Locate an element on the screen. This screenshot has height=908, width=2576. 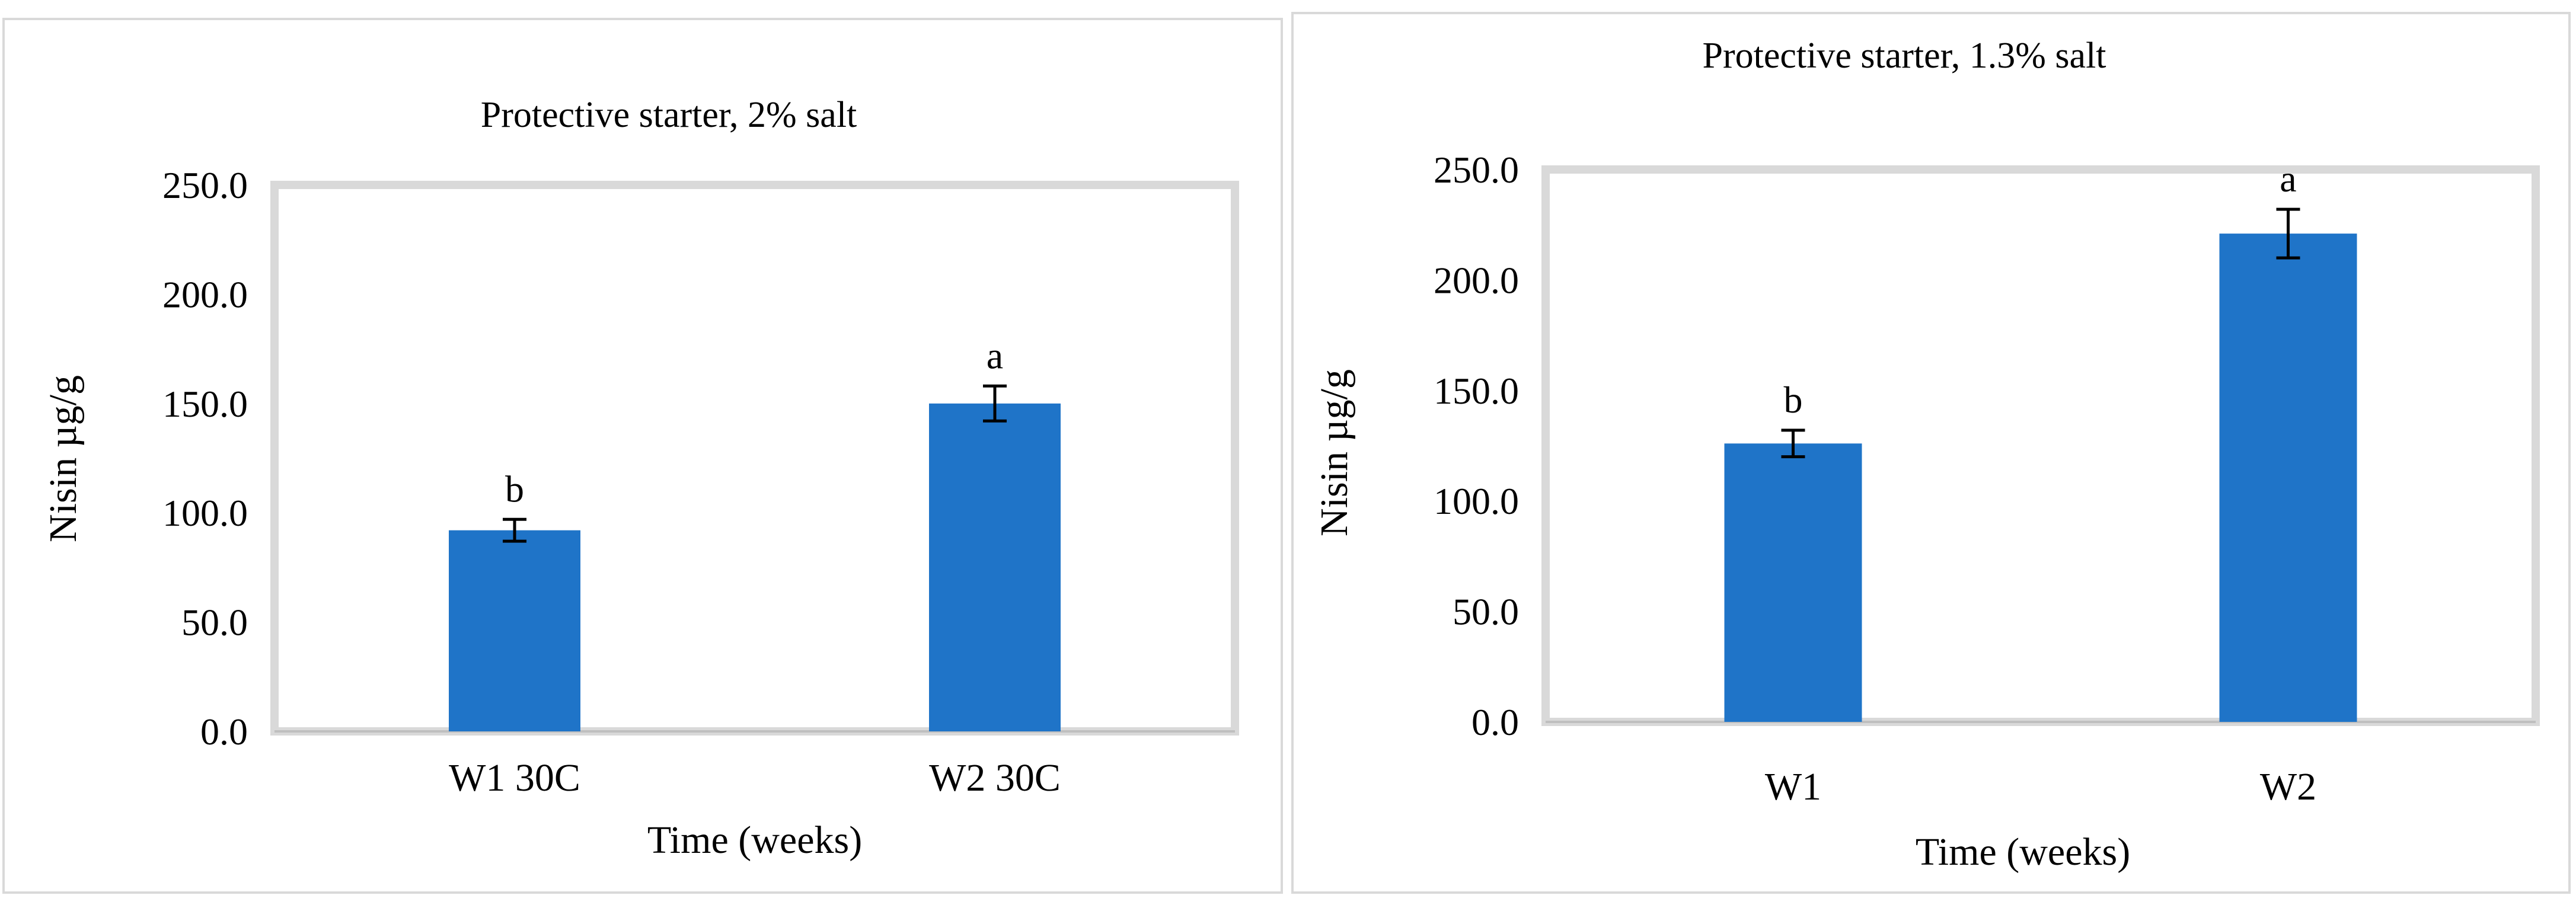
x-tick-label: W2 30C is located at coordinates (995, 778).